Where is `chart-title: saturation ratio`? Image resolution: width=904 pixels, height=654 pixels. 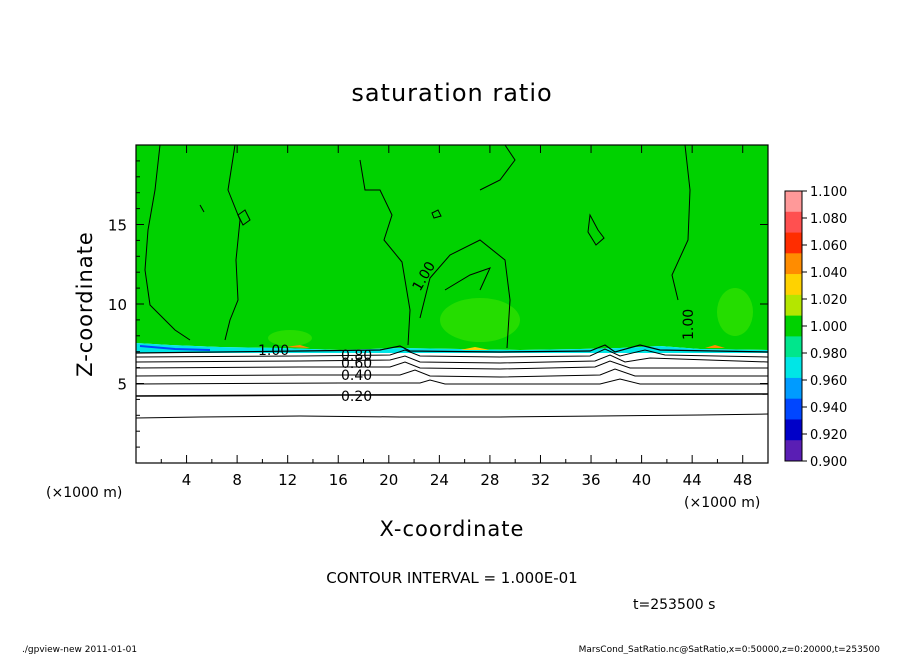 chart-title: saturation ratio is located at coordinates (451, 93).